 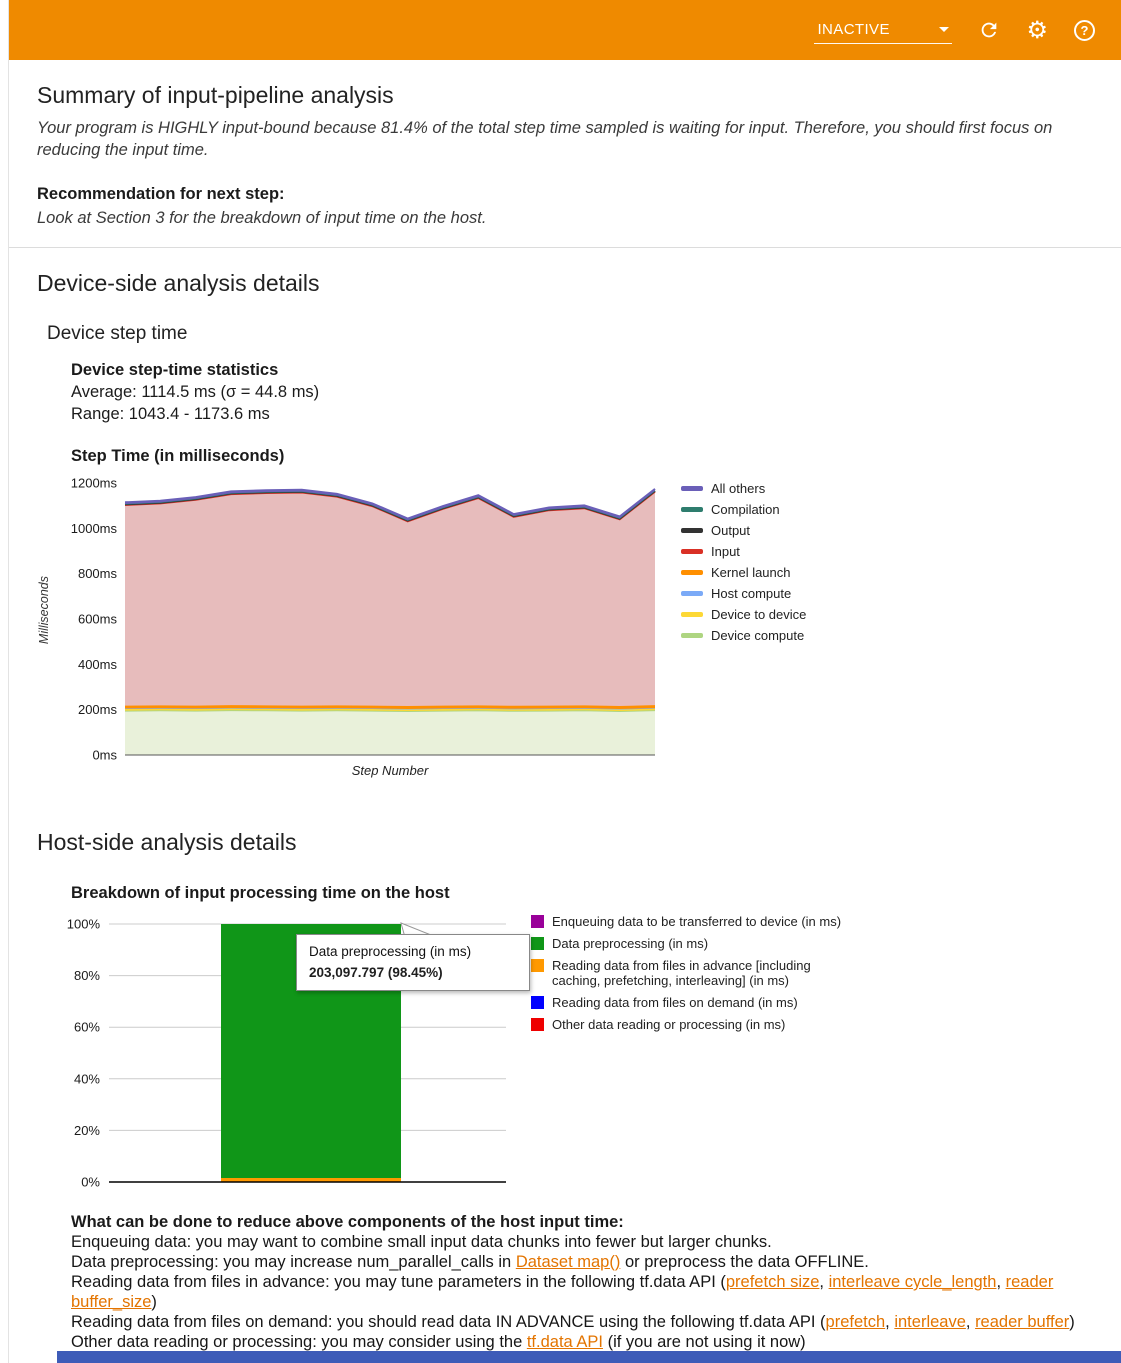 I want to click on legend-swatch-reading-data-from-files-on-demand-in-ms, so click(x=537, y=1002).